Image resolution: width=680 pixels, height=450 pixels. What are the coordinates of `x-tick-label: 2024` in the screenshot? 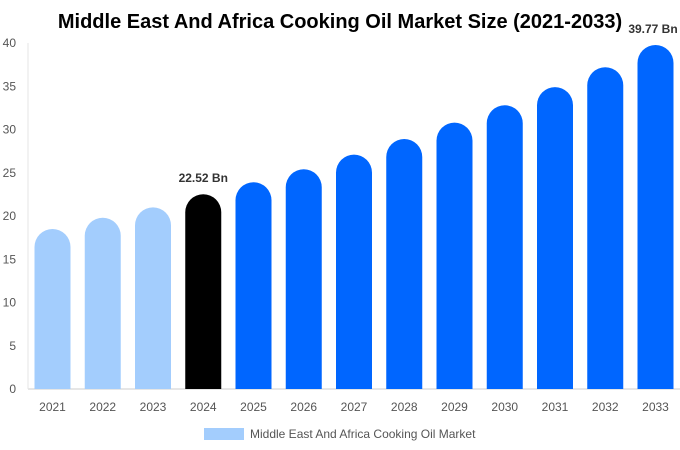 It's located at (203, 407).